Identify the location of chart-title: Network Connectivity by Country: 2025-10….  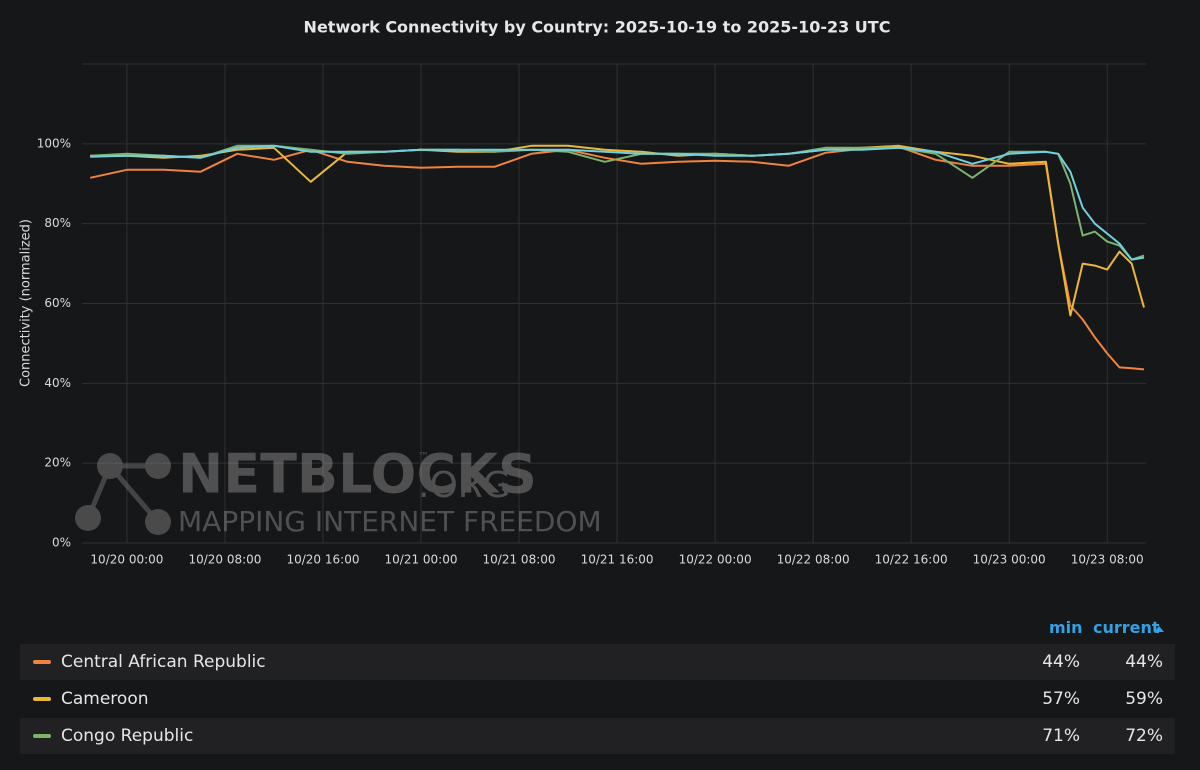
(597, 27).